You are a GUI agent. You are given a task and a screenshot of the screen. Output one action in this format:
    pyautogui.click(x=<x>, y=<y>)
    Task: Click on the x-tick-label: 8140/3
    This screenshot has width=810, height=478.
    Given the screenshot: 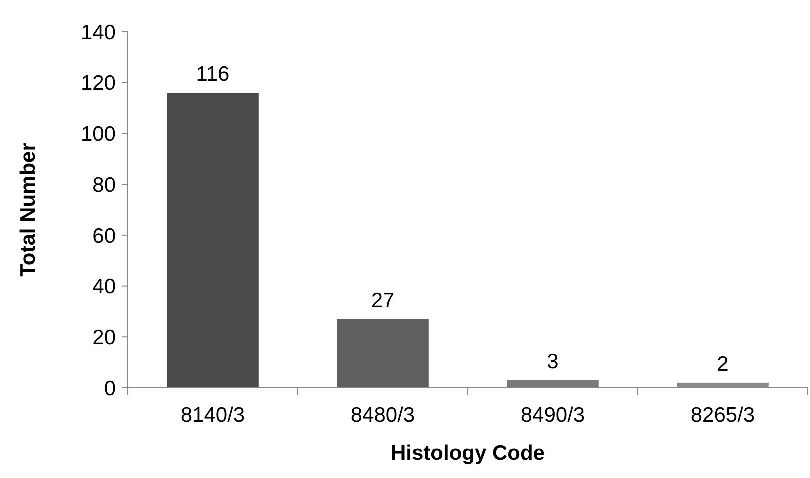 What is the action you would take?
    pyautogui.click(x=213, y=415)
    